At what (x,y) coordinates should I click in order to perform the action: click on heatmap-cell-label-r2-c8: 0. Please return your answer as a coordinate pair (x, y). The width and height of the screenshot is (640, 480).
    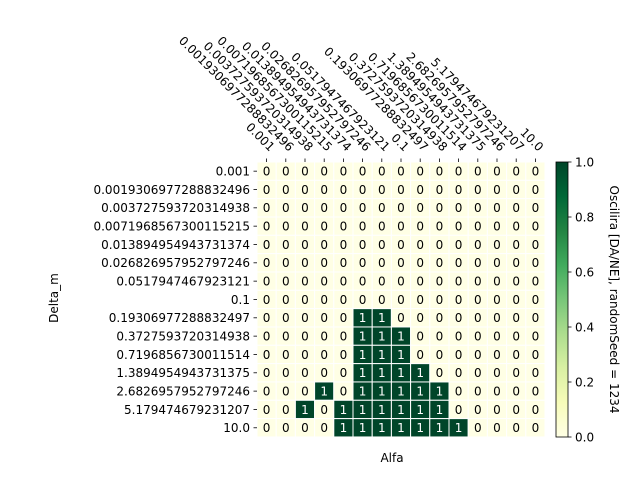
    Looking at the image, I should click on (420, 208).